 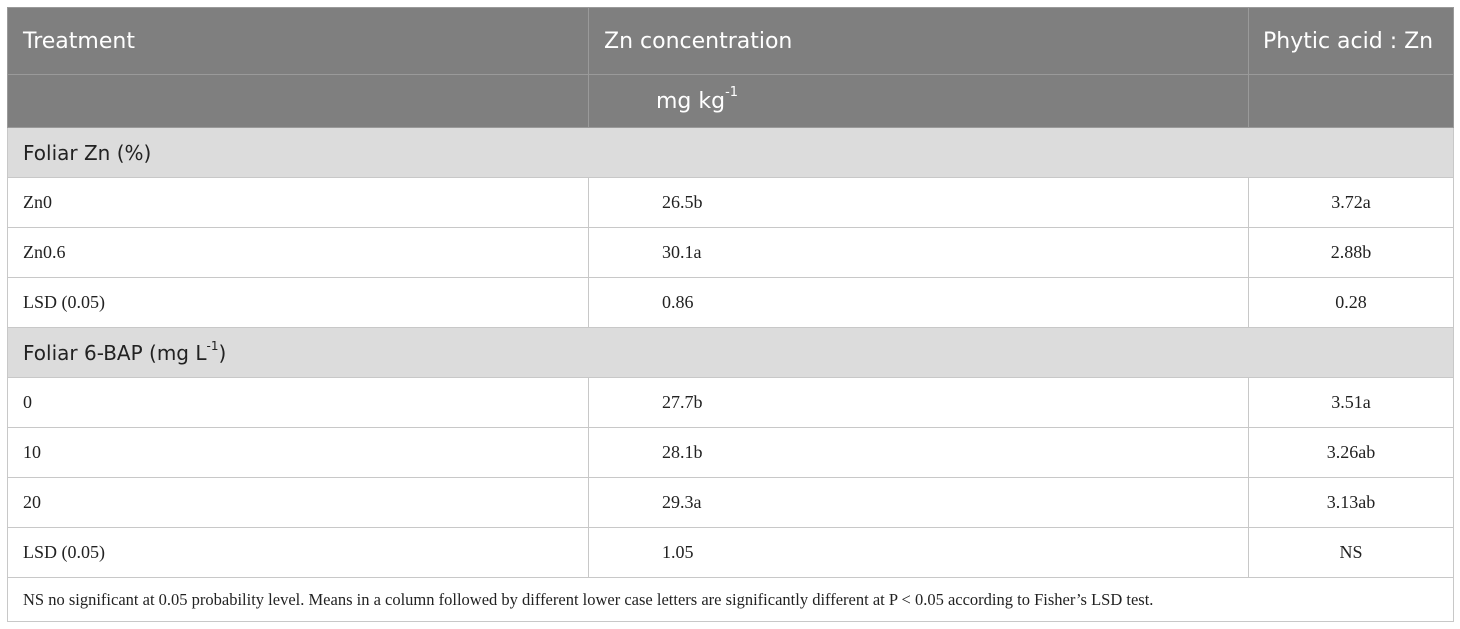 I want to click on group-label-foliar-zn: Foliar Zn (%), so click(x=730, y=152).